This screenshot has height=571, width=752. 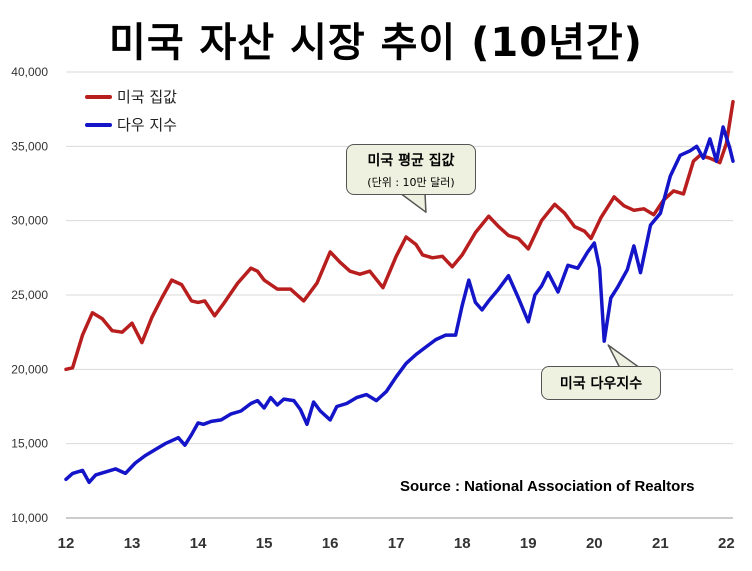 I want to click on x-tick-label: 17, so click(x=396, y=543).